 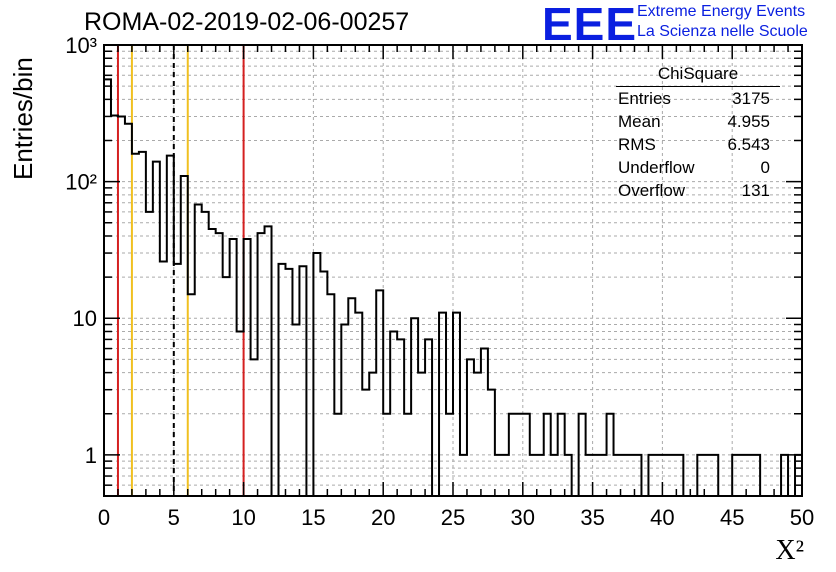 I want to click on stats-row-overflow: Overflow 131, so click(x=696, y=190).